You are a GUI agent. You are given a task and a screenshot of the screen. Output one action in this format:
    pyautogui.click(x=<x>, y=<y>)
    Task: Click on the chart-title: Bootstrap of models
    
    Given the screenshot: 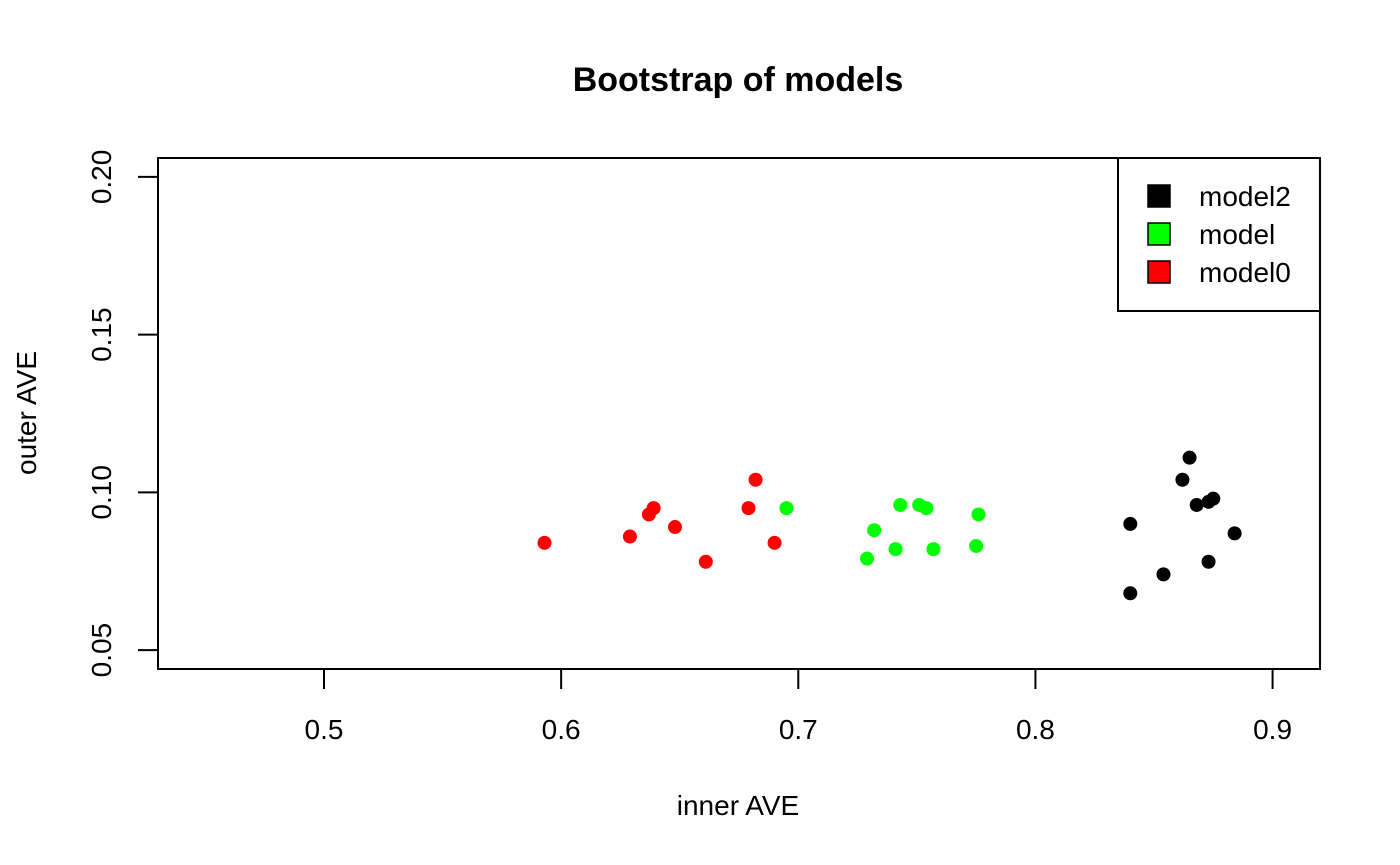 What is the action you would take?
    pyautogui.click(x=738, y=80)
    